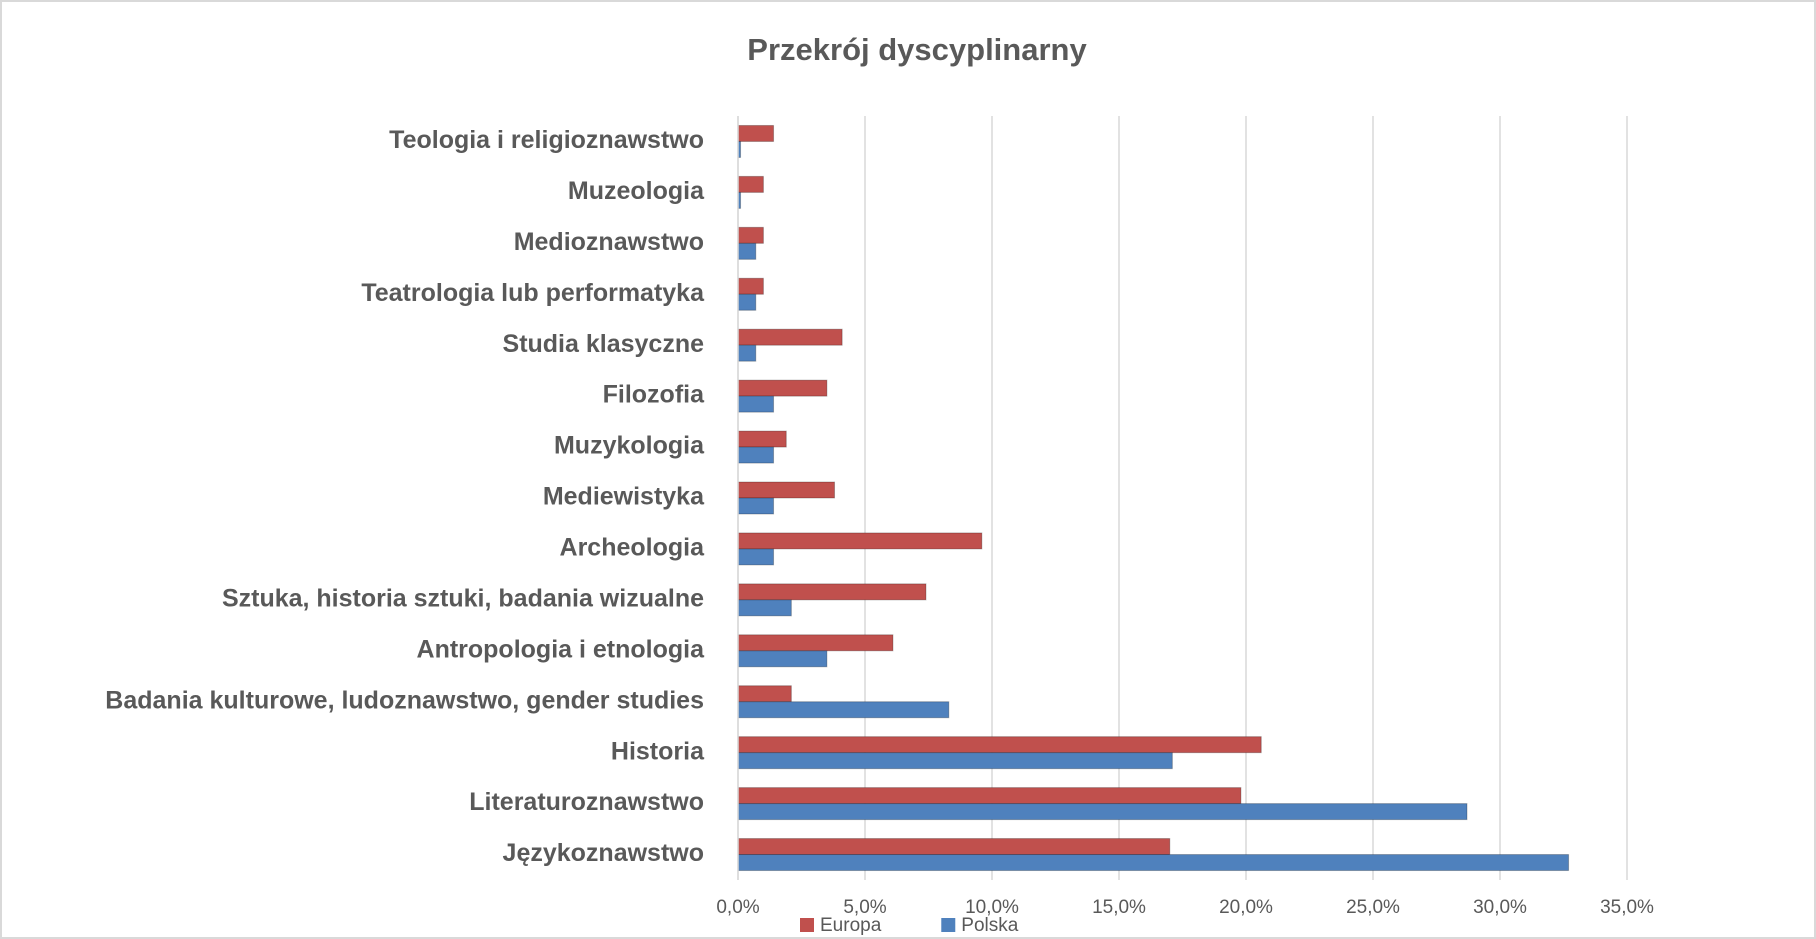 This screenshot has height=939, width=1816. Describe the element at coordinates (629, 446) in the screenshot. I see `y-tick-label: Muzykologia` at that location.